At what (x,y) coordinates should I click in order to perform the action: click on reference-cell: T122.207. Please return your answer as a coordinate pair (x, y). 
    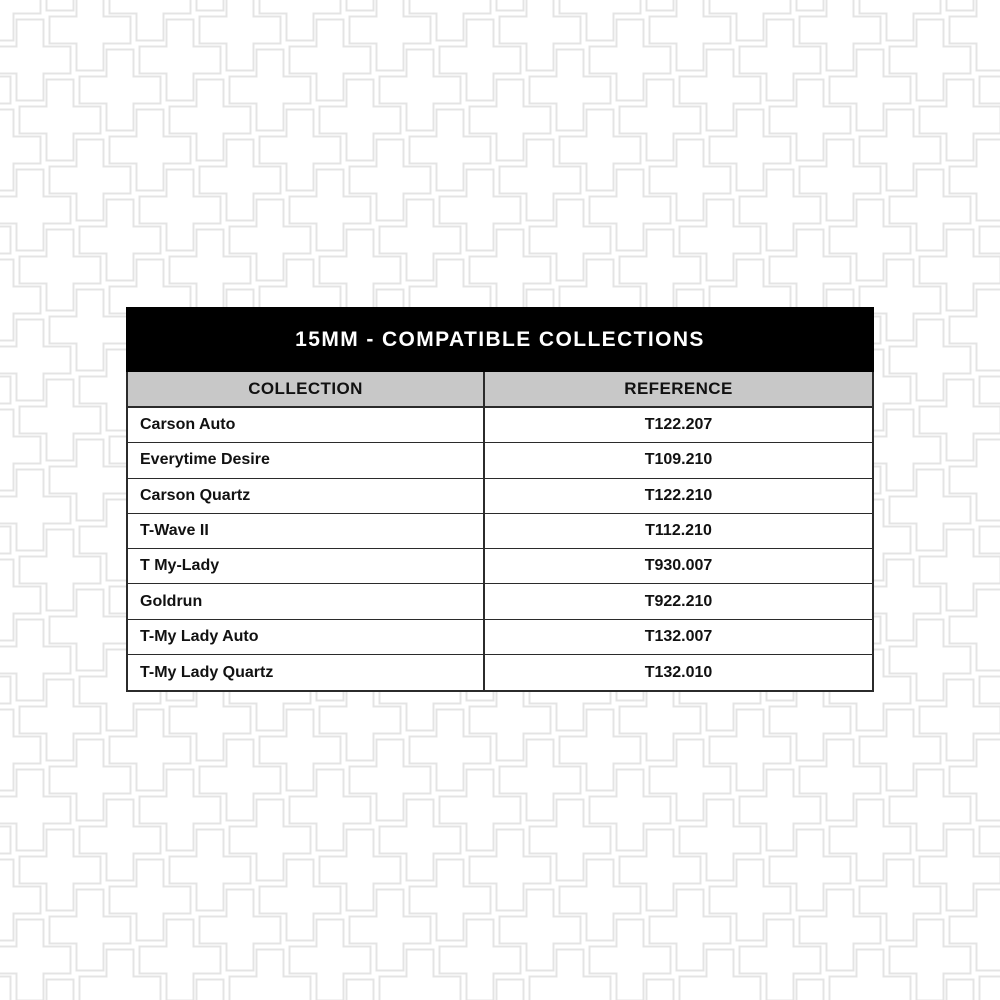
    Looking at the image, I should click on (678, 426).